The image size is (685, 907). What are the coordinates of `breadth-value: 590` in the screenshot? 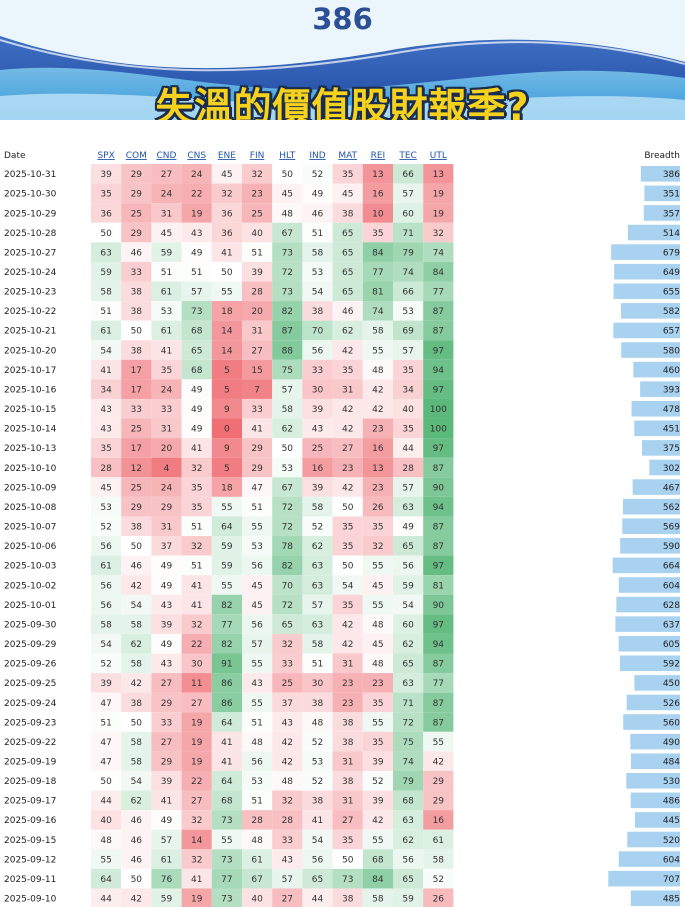 It's located at (671, 547).